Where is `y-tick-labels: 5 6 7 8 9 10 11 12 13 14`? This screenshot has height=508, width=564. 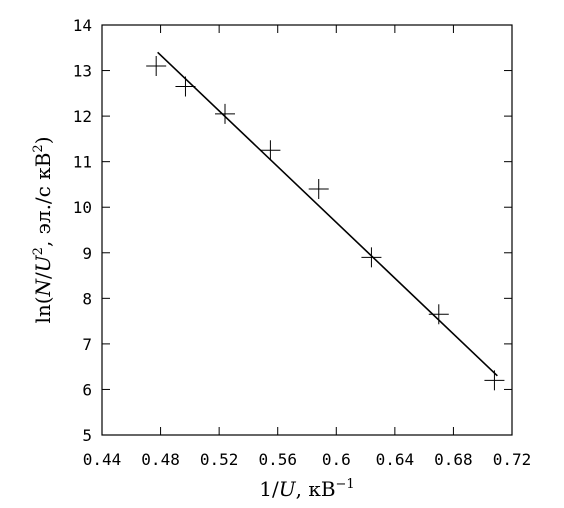 y-tick-labels: 5 6 7 8 9 10 11 12 13 14 is located at coordinates (82, 230).